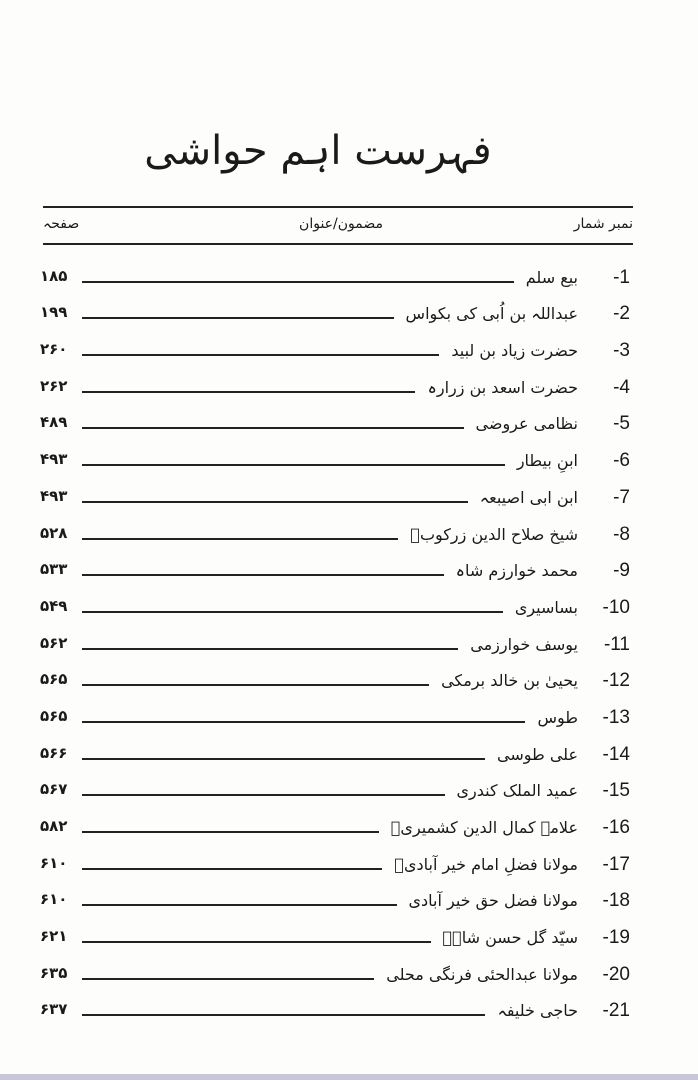  I want to click on entry-title: محمد خوارزم شاہ, so click(516, 571).